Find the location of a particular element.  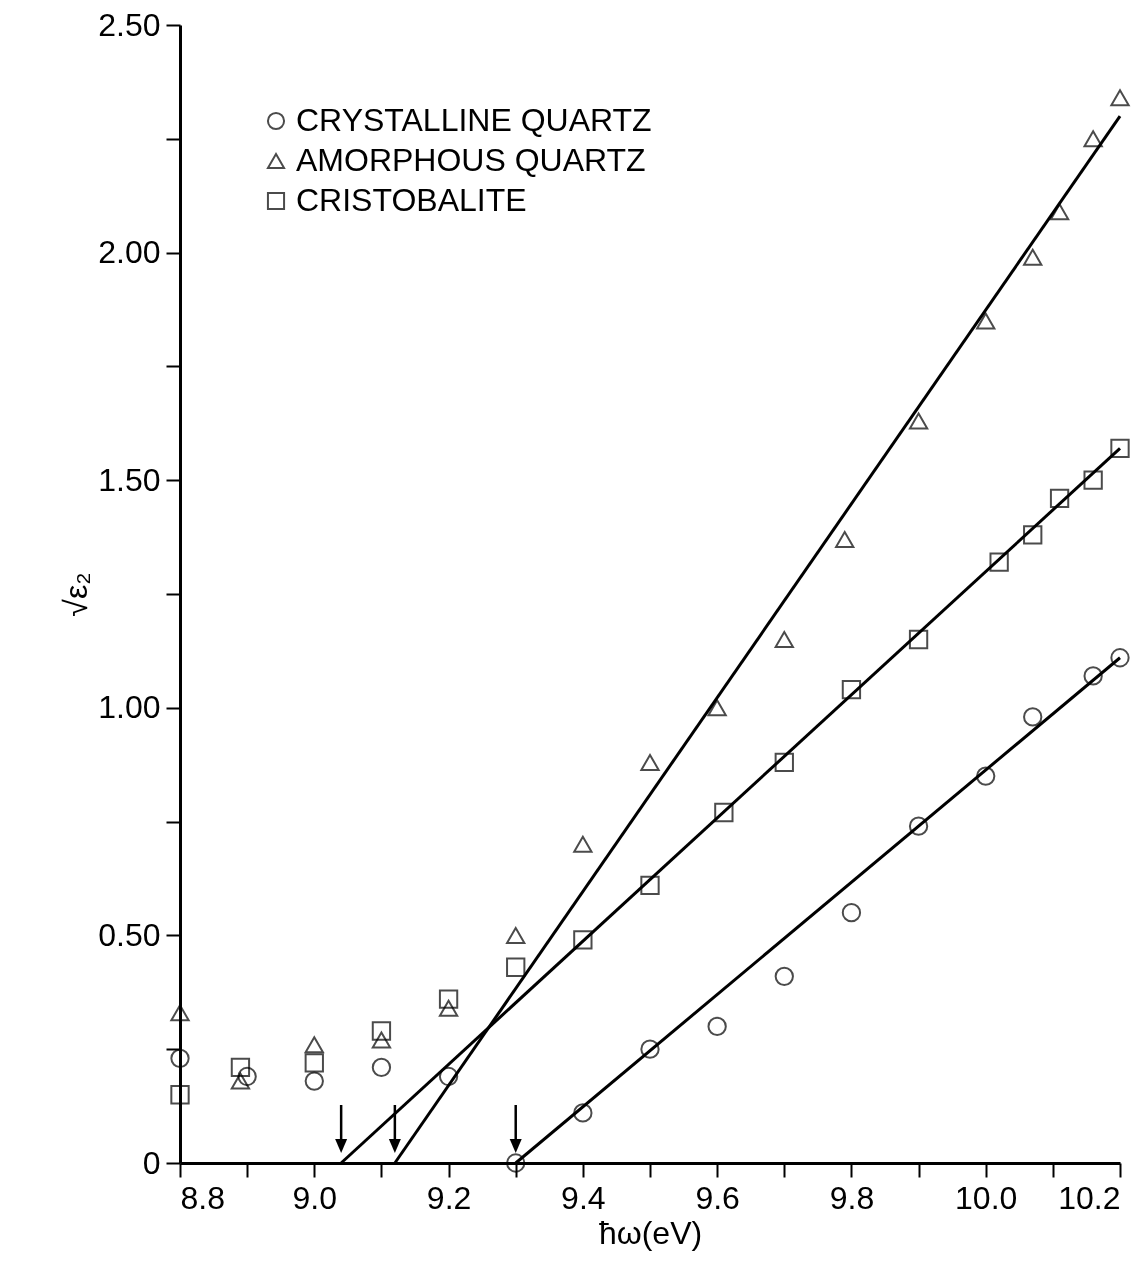

y-tick-label: 1.00 is located at coordinates (129, 707).